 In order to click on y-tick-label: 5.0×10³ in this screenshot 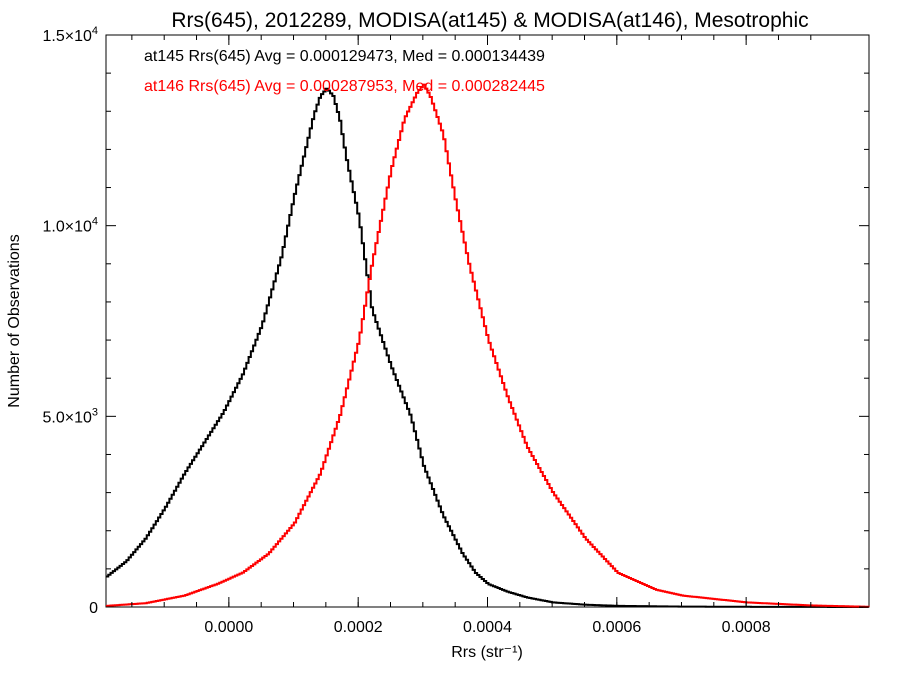, I will do `click(70, 416)`.